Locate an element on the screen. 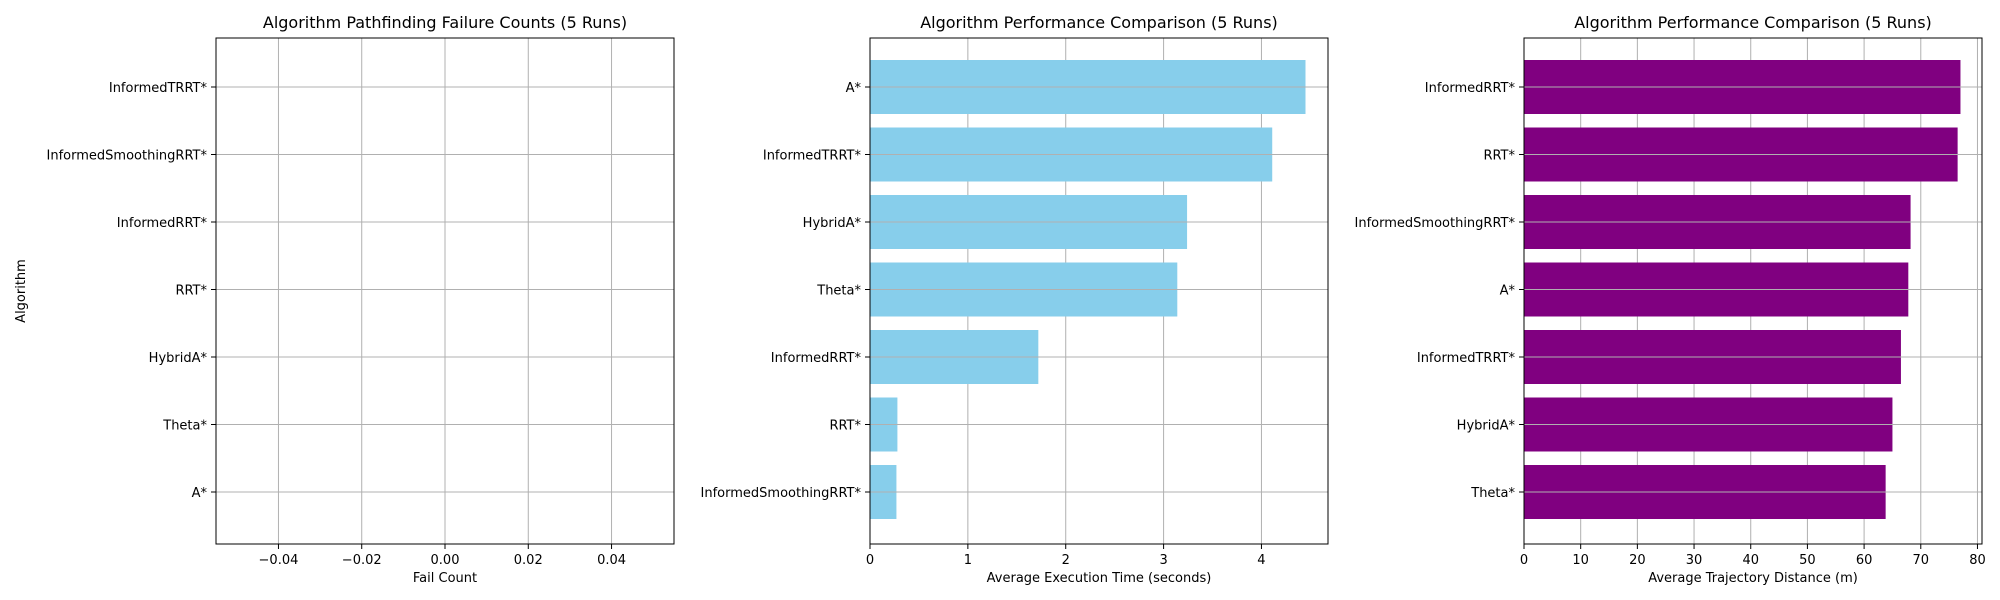  x-tick-label: 4 is located at coordinates (1261, 560).